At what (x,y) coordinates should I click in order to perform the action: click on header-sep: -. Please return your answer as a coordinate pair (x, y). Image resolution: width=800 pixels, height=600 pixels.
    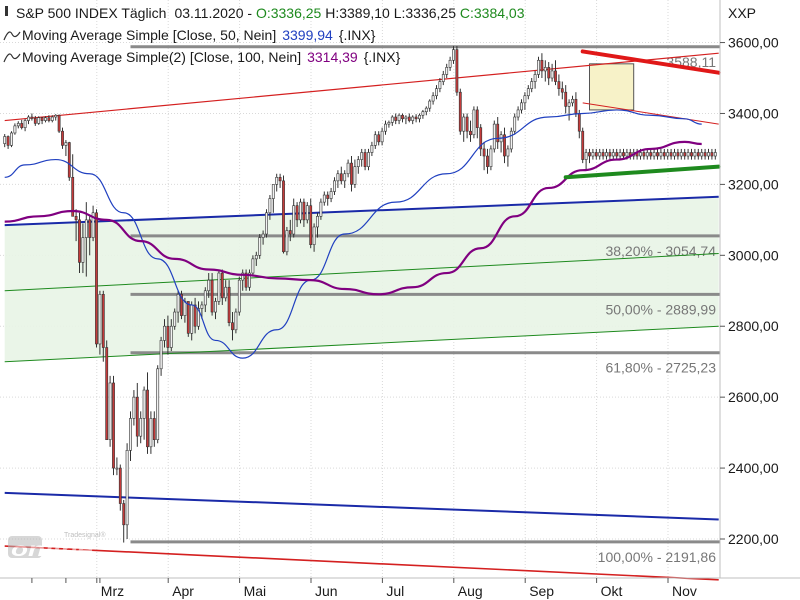
    Looking at the image, I should click on (249, 13).